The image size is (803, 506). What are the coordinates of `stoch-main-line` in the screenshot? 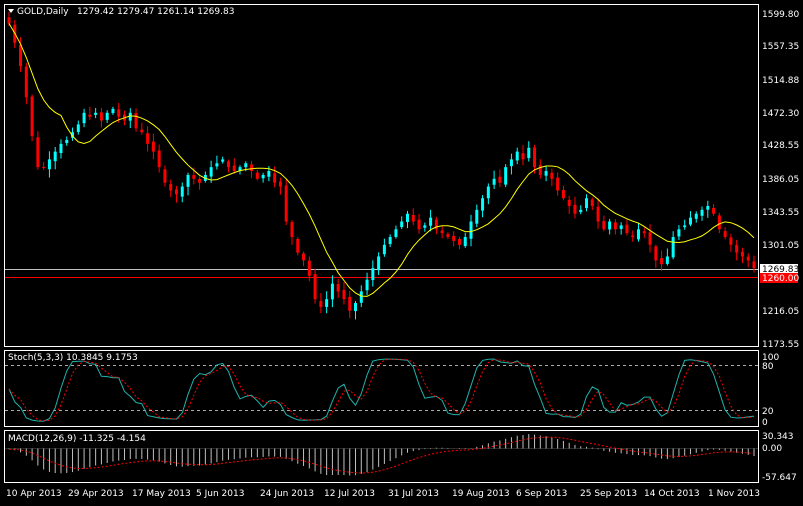 It's located at (381, 390).